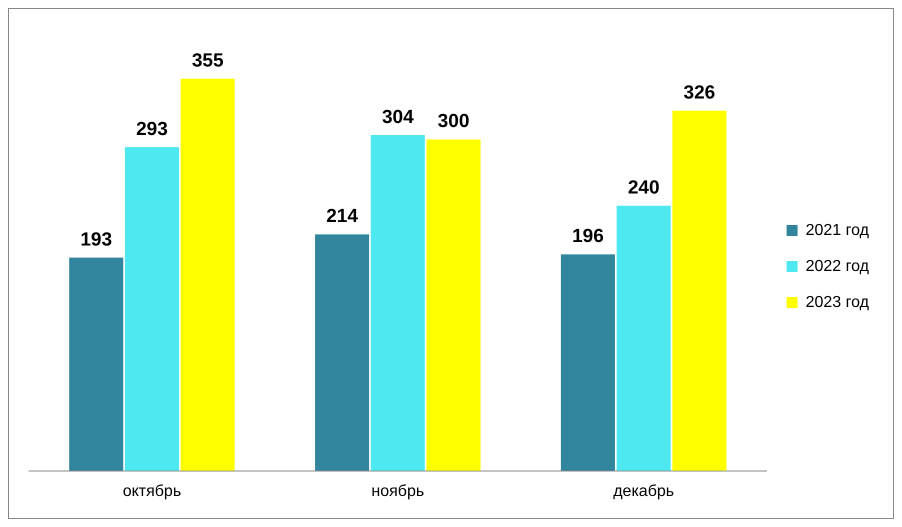 Image resolution: width=902 pixels, height=527 pixels. I want to click on data-label: 355, so click(208, 61).